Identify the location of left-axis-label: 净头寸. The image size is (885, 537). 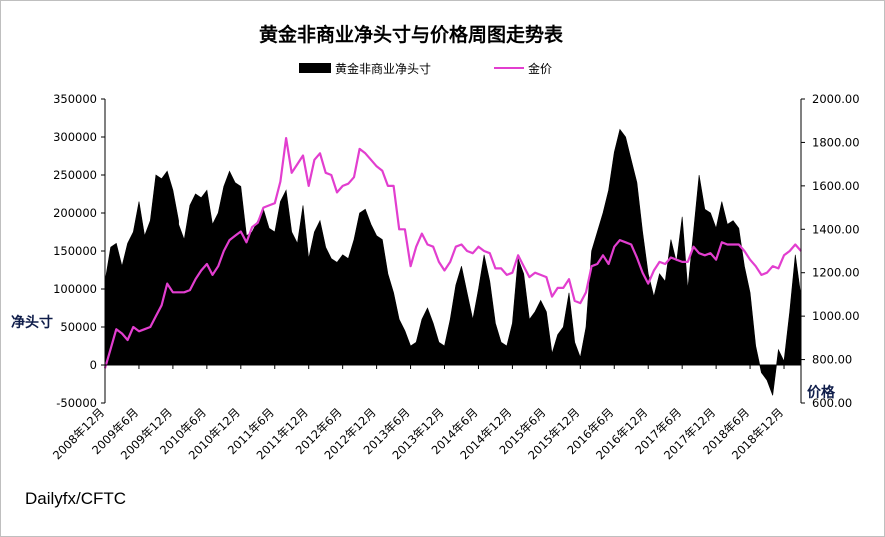
(32, 322).